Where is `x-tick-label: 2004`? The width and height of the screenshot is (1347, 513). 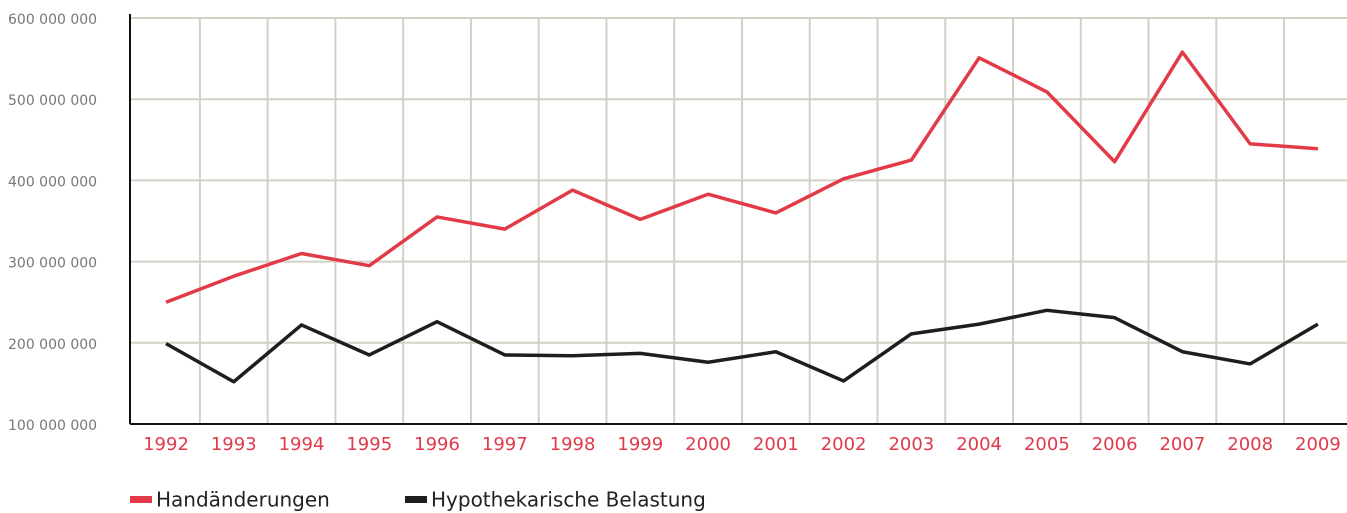 x-tick-label: 2004 is located at coordinates (979, 444).